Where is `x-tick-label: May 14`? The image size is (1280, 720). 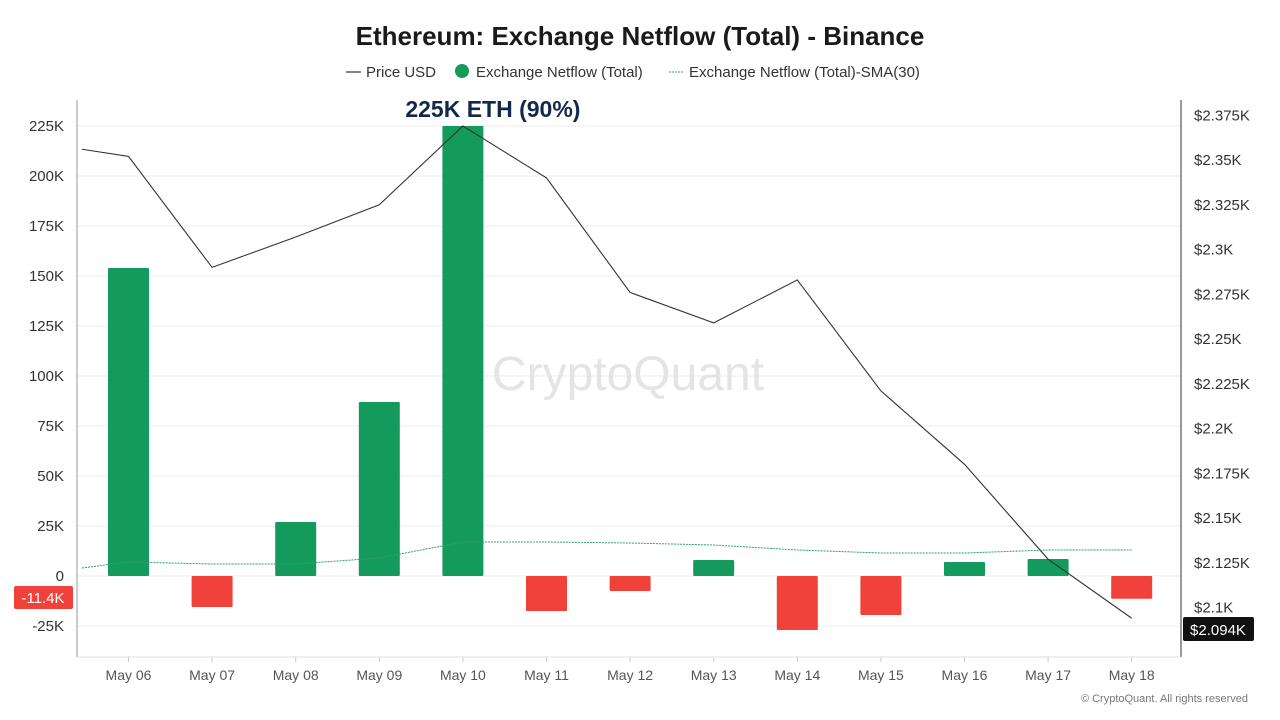 x-tick-label: May 14 is located at coordinates (797, 675).